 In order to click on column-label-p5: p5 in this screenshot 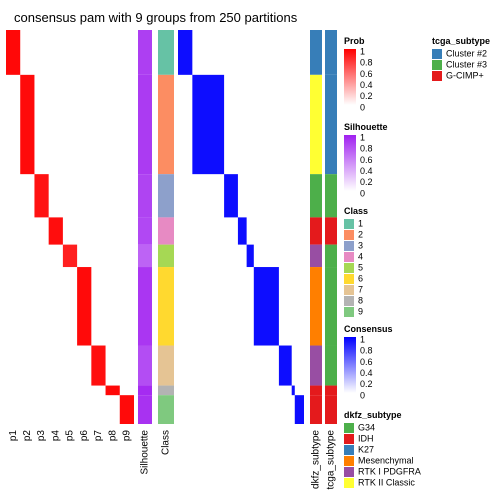, I will do `click(70, 436)`.